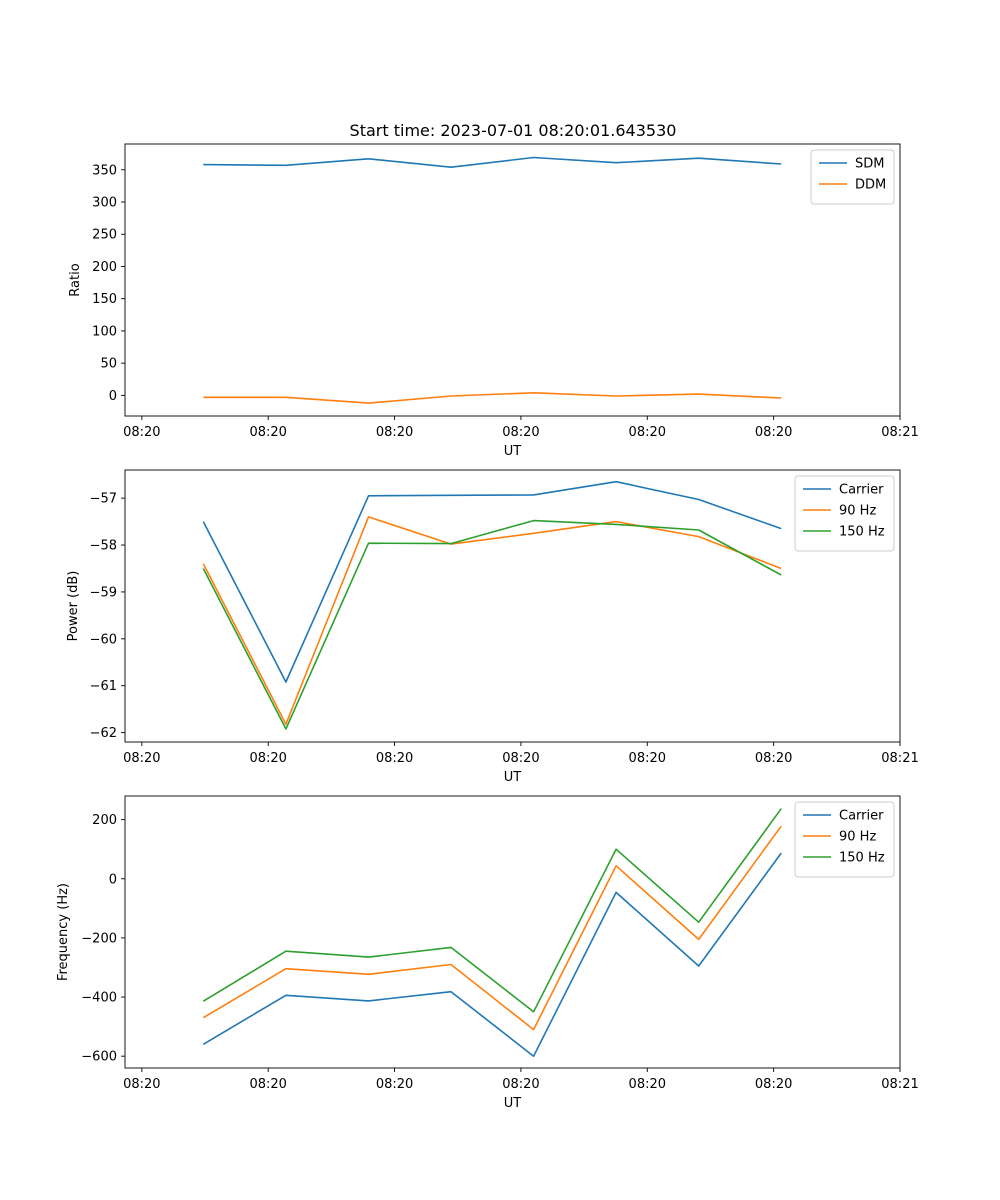 The height and width of the screenshot is (1200, 1000). Describe the element at coordinates (492, 162) in the screenshot. I see `ratio-chart-series-sdm` at that location.